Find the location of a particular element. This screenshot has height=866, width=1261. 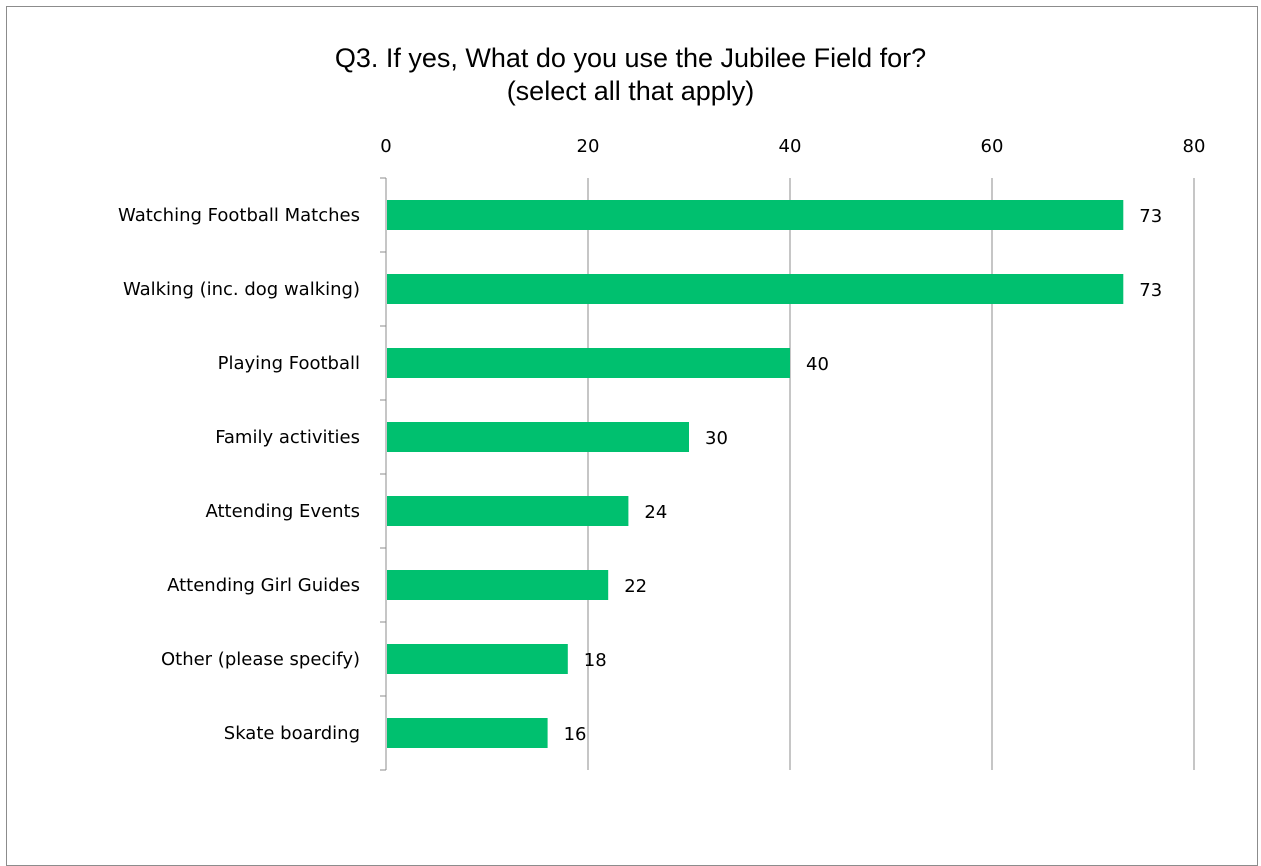

x-tick-label: 60 is located at coordinates (992, 146).